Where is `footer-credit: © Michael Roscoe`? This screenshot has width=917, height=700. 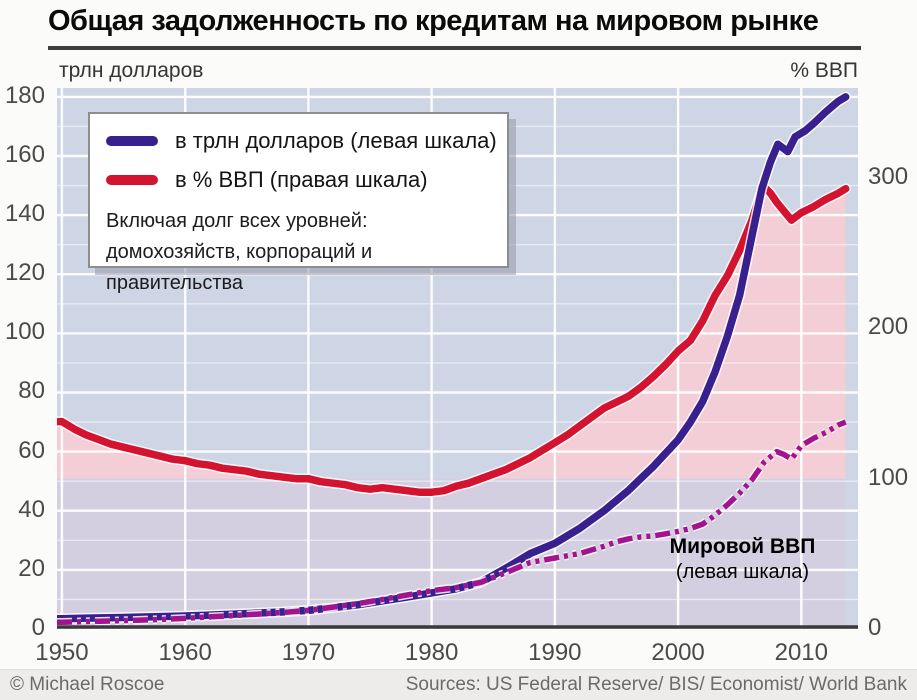 footer-credit: © Michael Roscoe is located at coordinates (87, 684).